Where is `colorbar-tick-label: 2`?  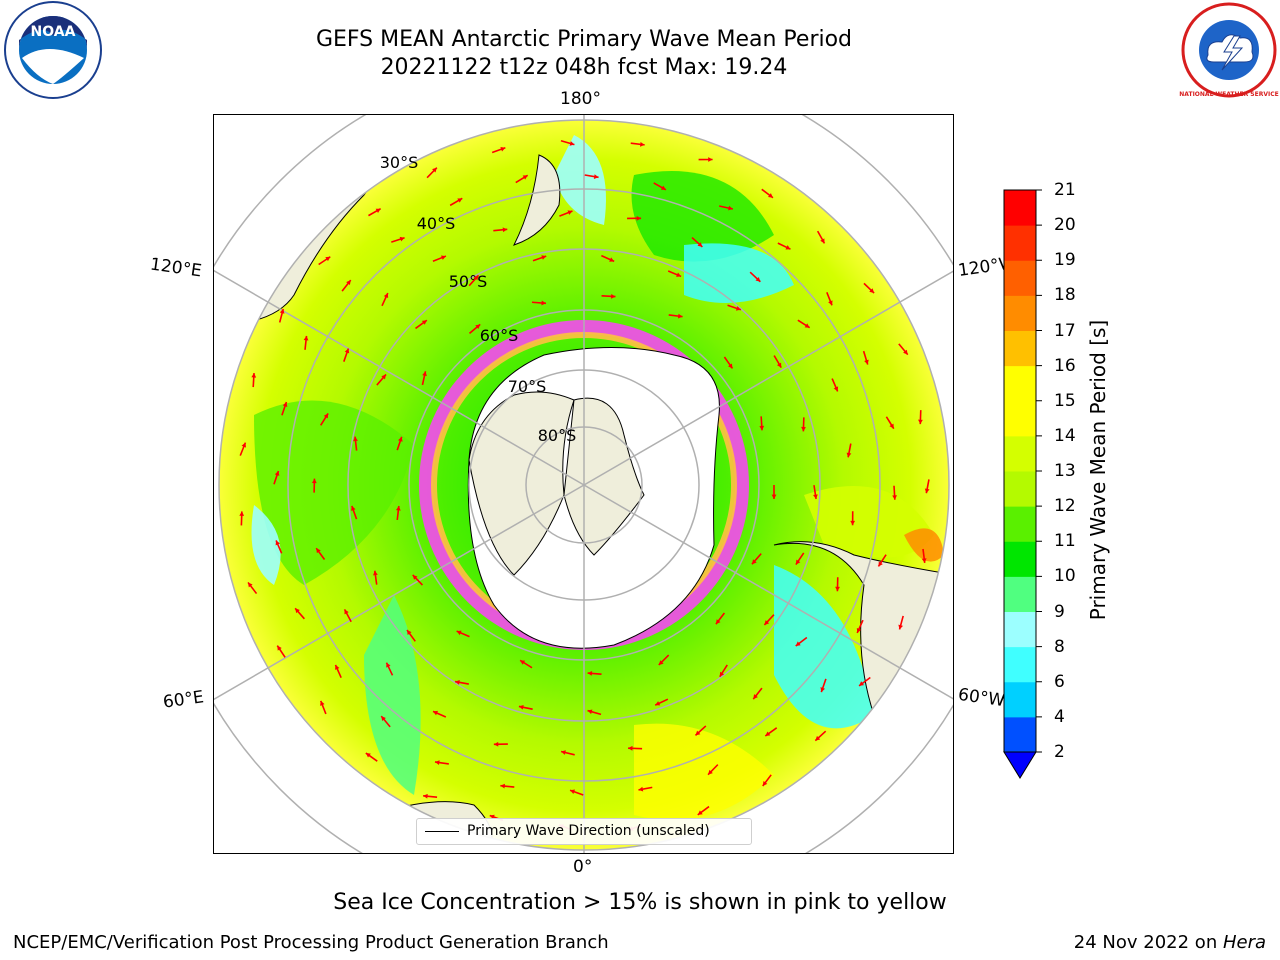 colorbar-tick-label: 2 is located at coordinates (1059, 752).